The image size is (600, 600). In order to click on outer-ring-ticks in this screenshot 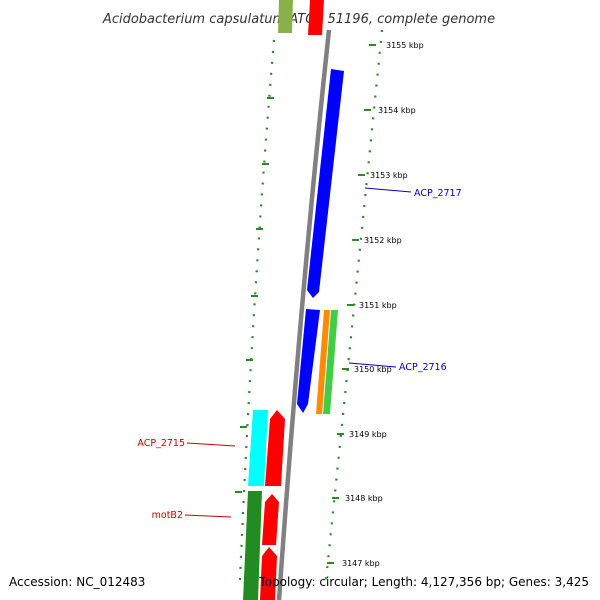, I will do `click(351, 304)`.